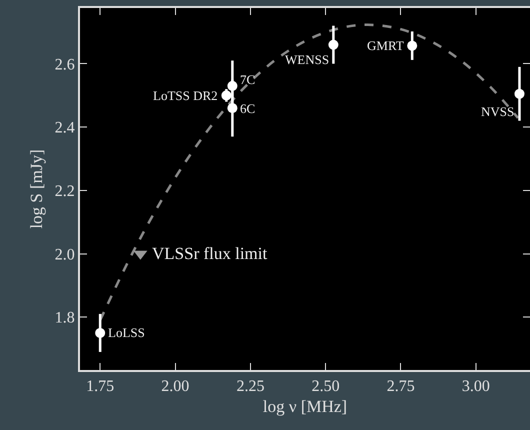 This screenshot has height=430, width=530. Describe the element at coordinates (185, 95) in the screenshot. I see `annotation: LoTSS DR2` at that location.